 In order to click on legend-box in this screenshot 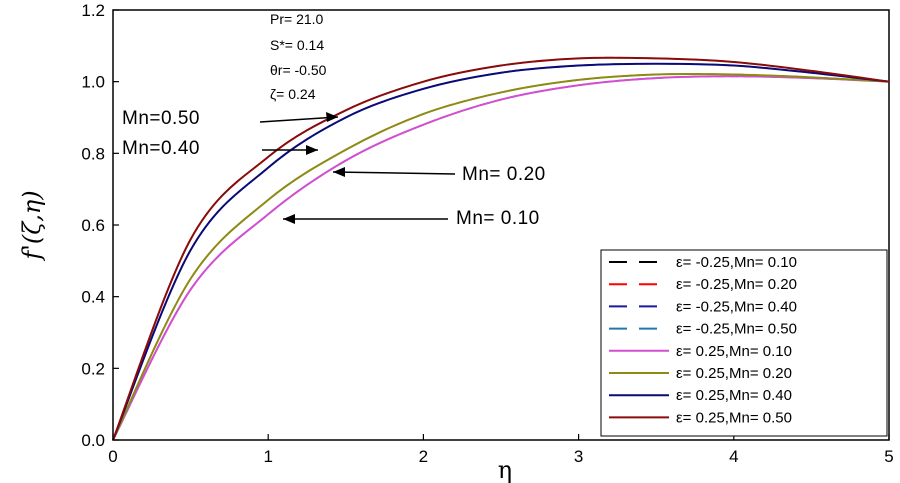, I will do `click(744, 343)`.